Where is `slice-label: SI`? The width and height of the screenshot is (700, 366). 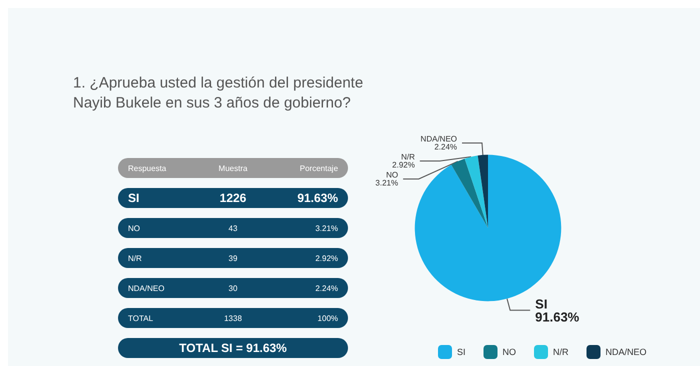
slice-label: SI is located at coordinates (541, 304).